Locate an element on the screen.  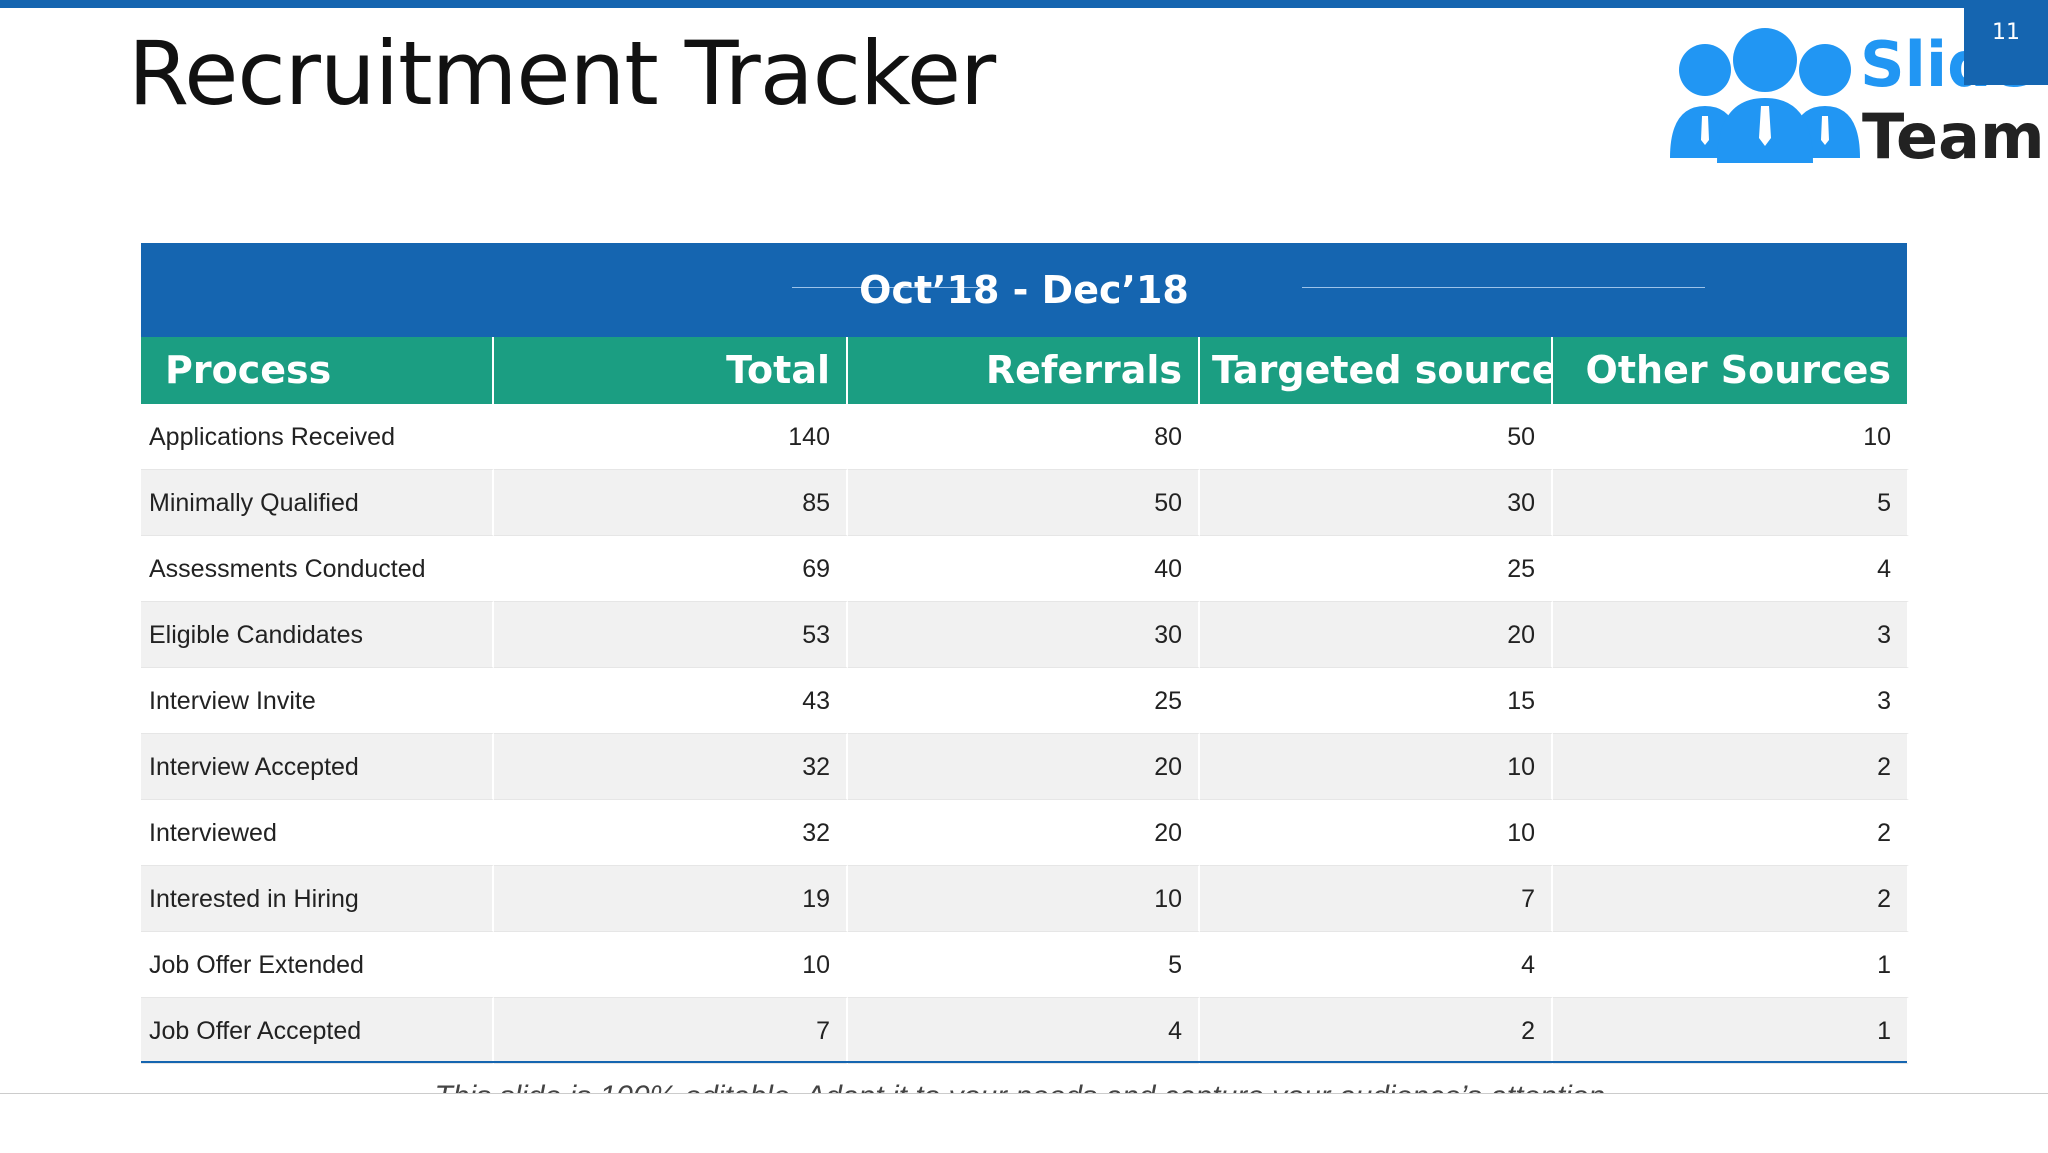
column-header: Referrals is located at coordinates (1024, 370).